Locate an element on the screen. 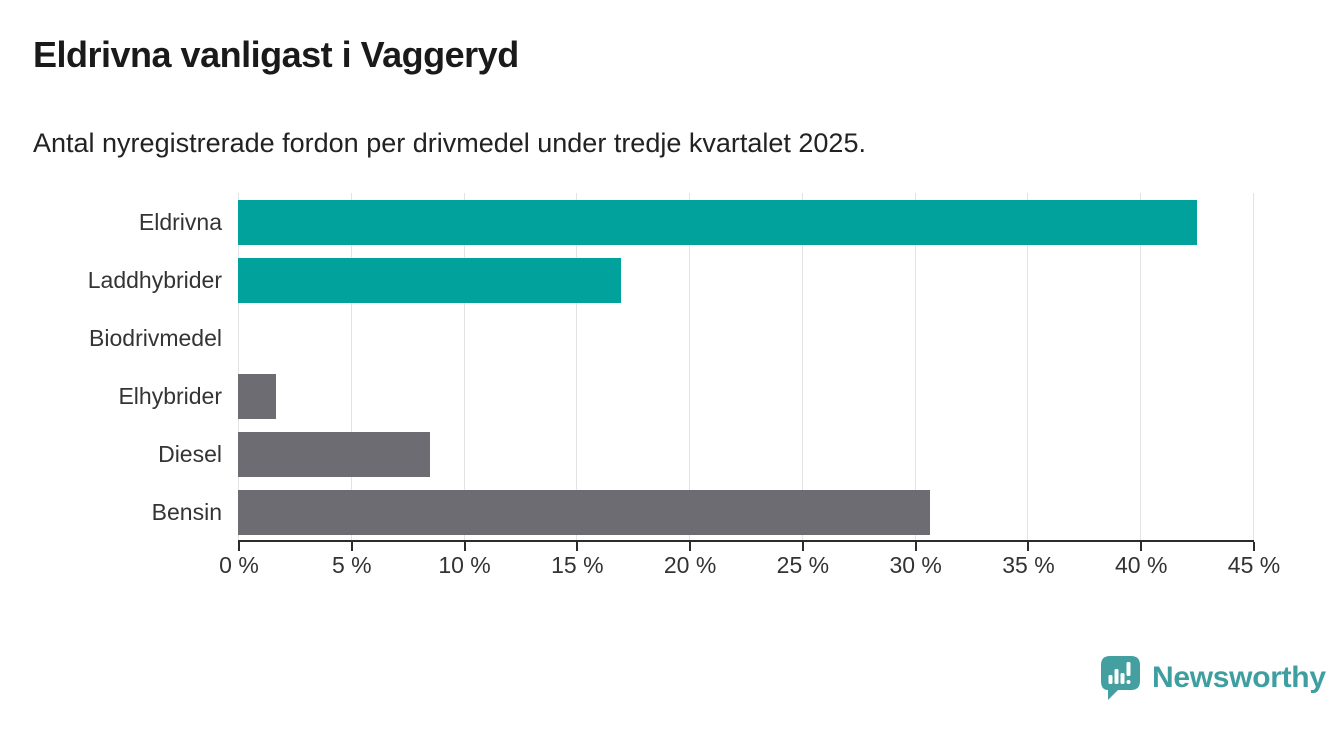 The image size is (1340, 733). x-tick-label: 10 % is located at coordinates (464, 565).